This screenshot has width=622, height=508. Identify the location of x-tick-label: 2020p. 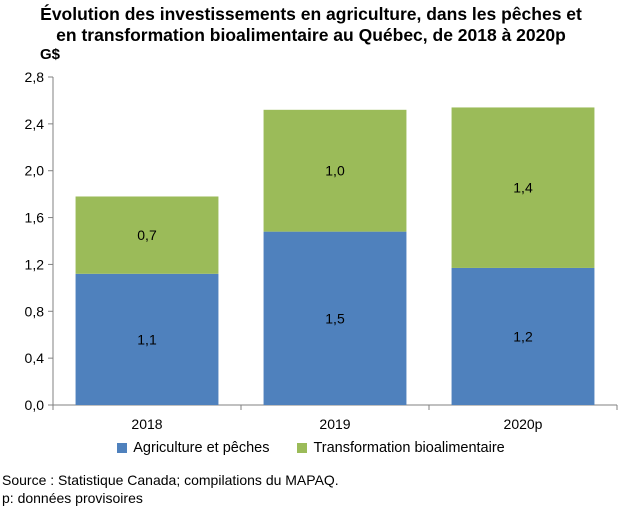
(523, 424).